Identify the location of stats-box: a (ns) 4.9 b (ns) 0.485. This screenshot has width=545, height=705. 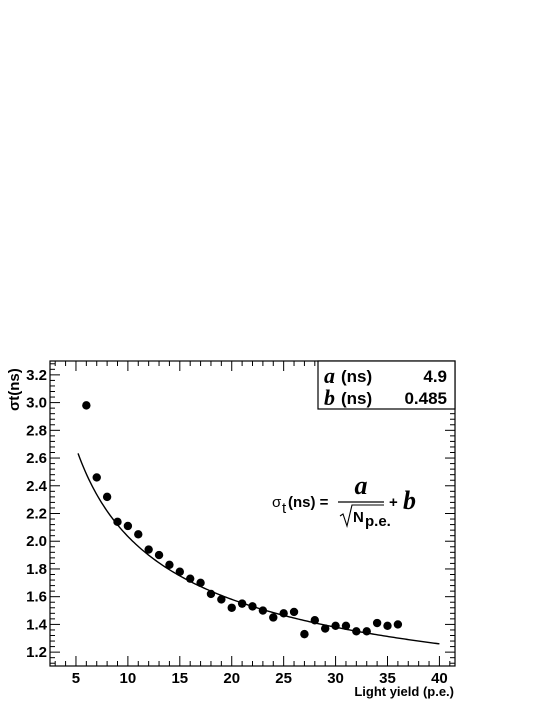
(386, 385).